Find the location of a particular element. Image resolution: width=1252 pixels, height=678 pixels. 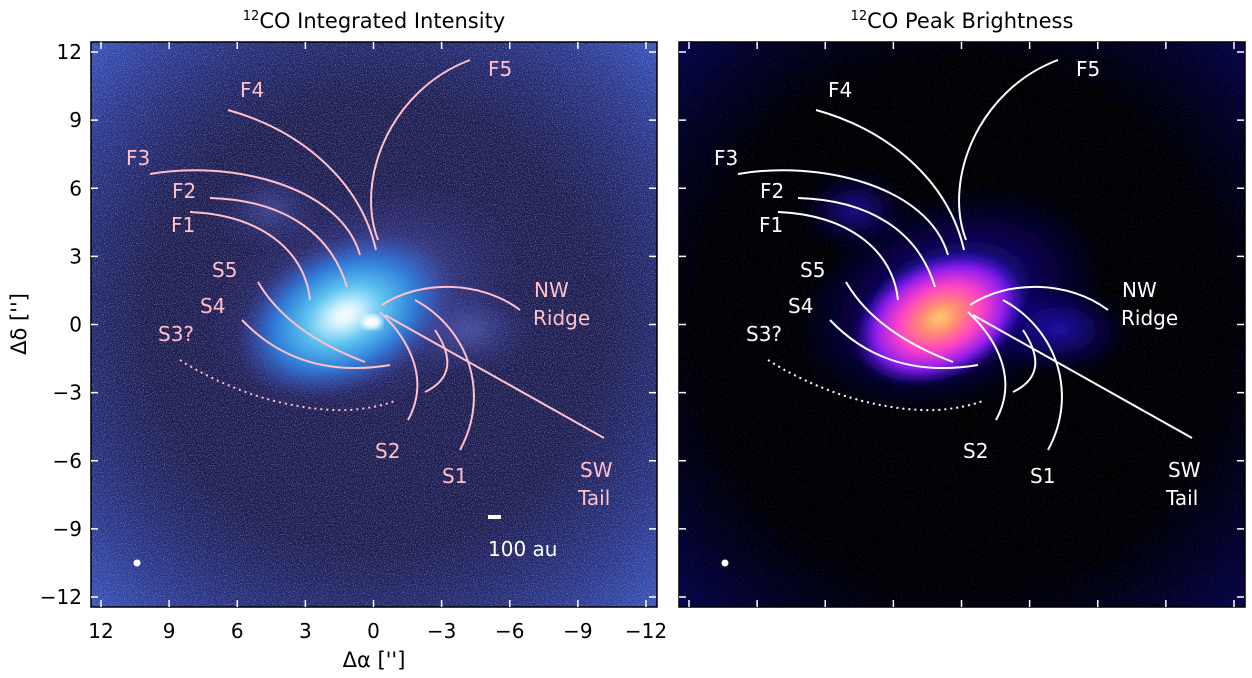

scalebar is located at coordinates (494, 517).